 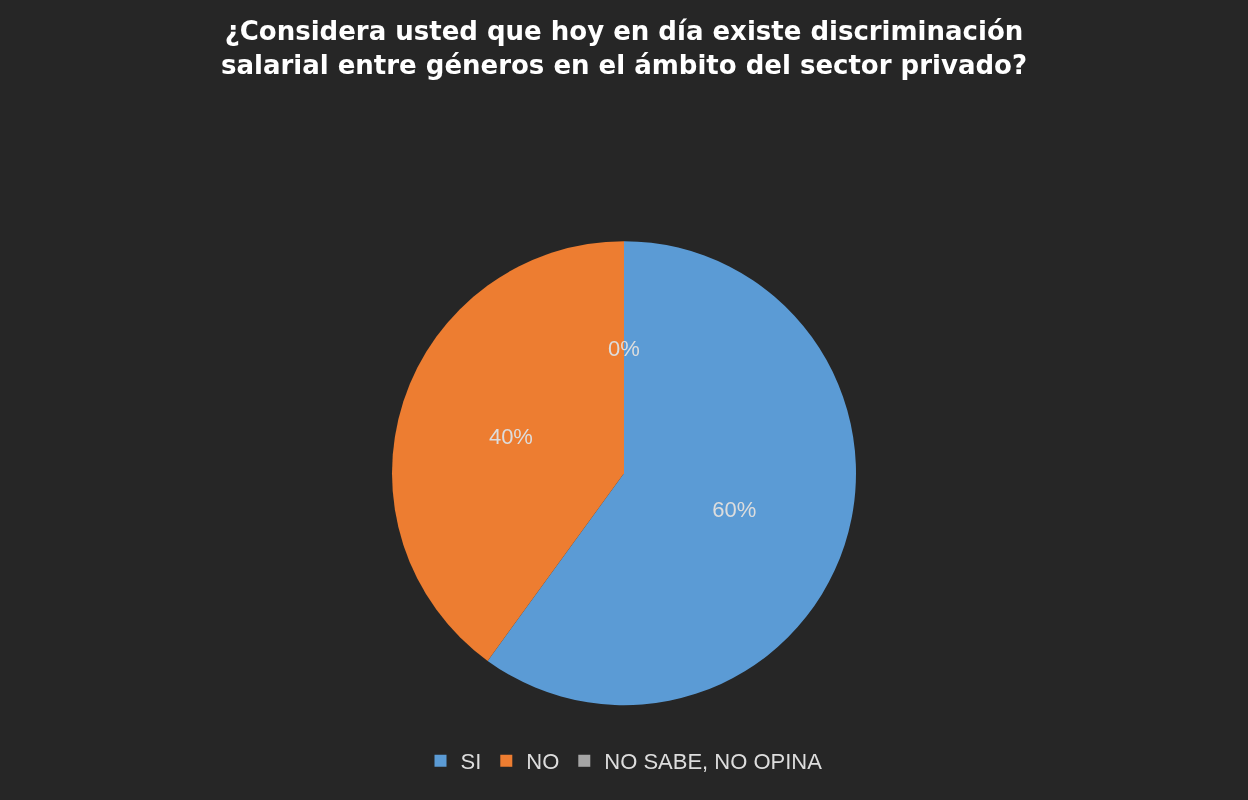 I want to click on legend-label: NO, so click(x=543, y=762).